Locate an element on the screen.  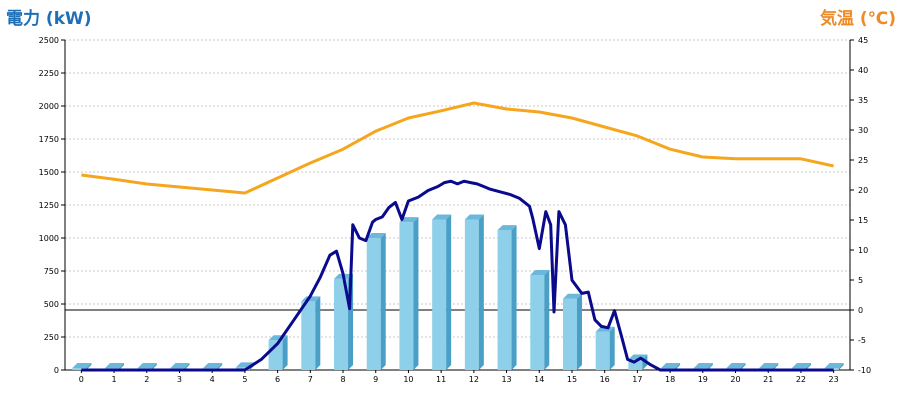
x-tick-label: 0 is located at coordinates (81, 379).